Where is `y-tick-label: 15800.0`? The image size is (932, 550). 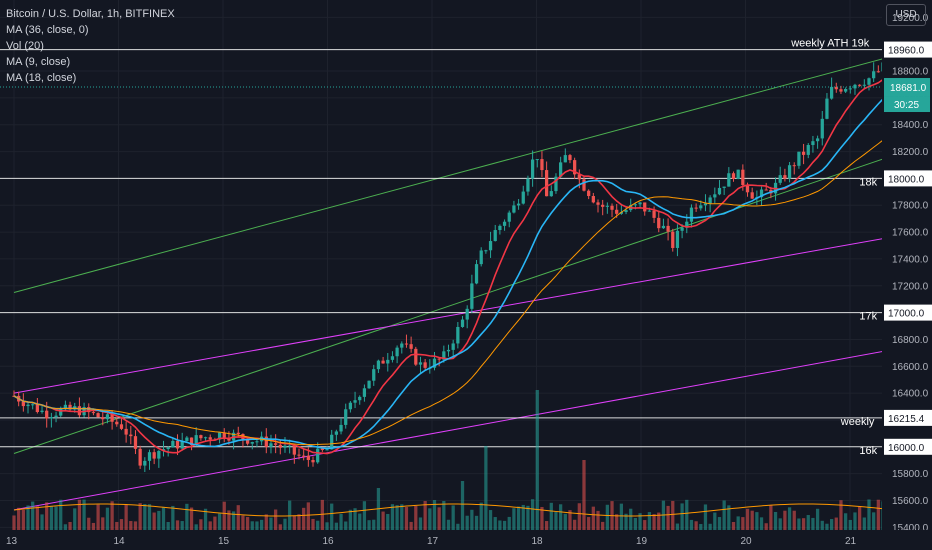 y-tick-label: 15800.0 is located at coordinates (910, 474).